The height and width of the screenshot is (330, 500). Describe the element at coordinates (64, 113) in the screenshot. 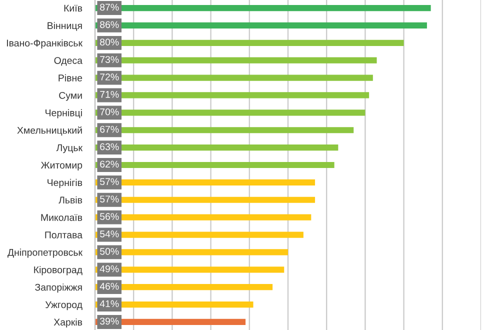

I see `y-tick-label: Чернівці` at that location.